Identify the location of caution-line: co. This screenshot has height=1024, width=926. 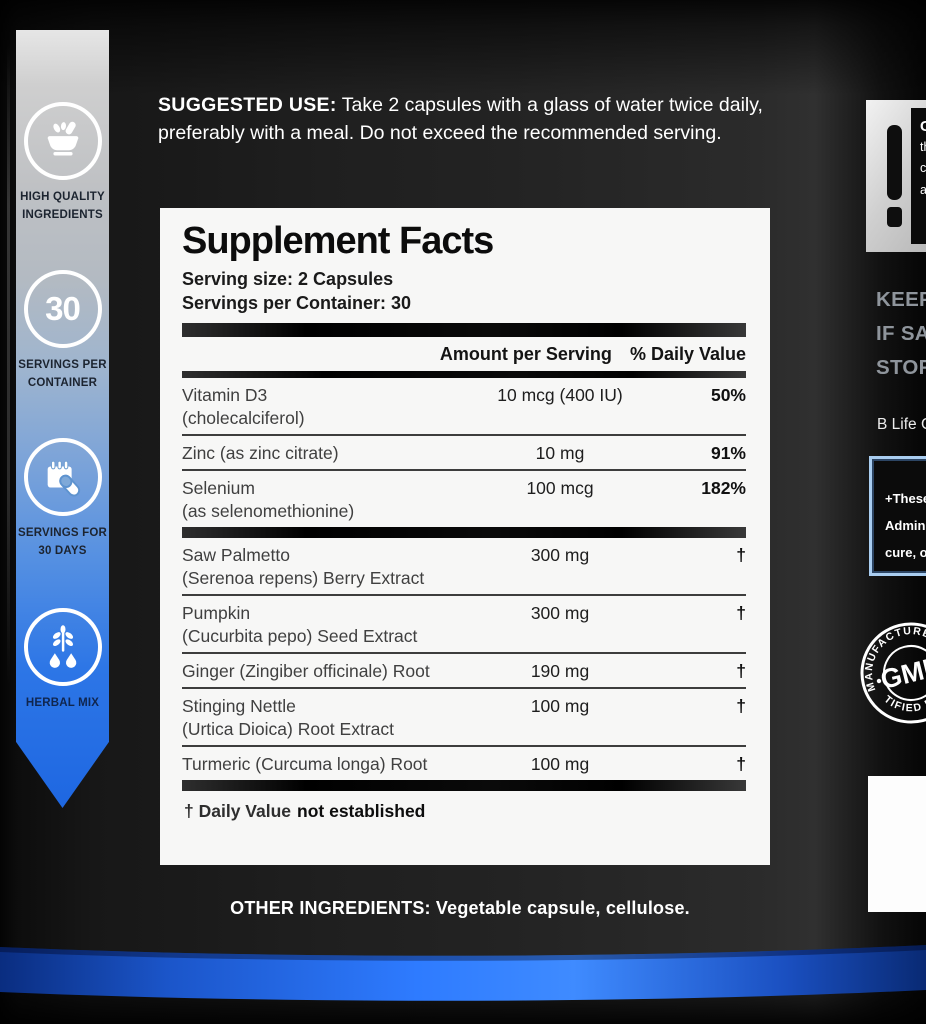
(923, 168).